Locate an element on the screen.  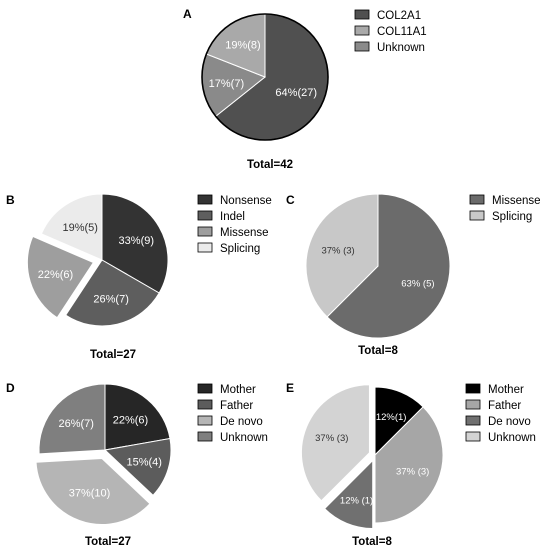
legend-entry: Nonsense is located at coordinates (246, 201).